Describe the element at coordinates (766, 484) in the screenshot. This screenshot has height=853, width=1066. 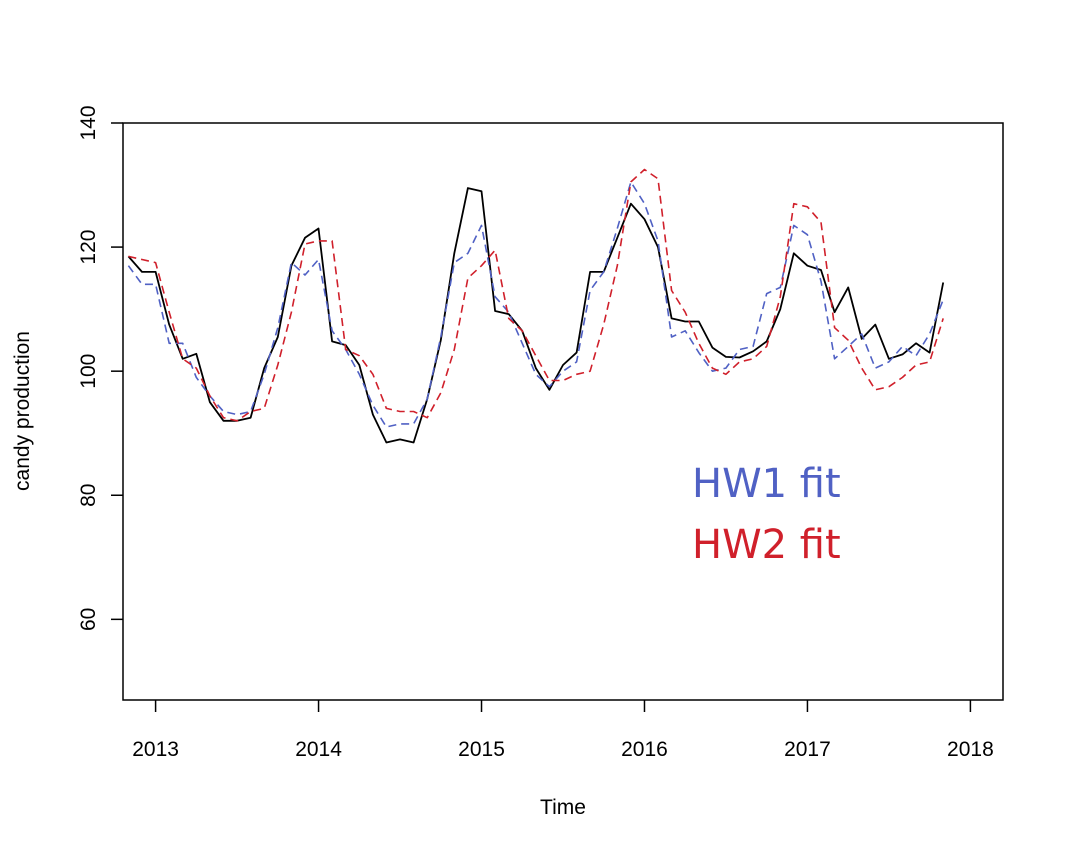
I see `legend-hw1-label: HW1 fit` at that location.